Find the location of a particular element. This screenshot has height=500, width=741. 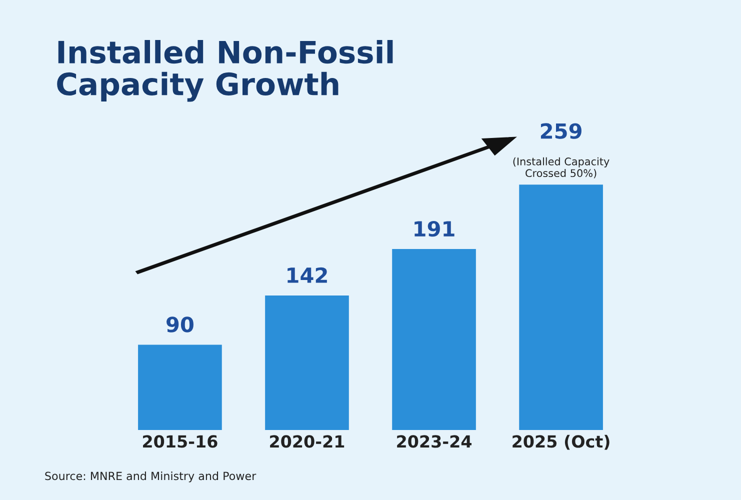

data-label: 142 is located at coordinates (307, 275).